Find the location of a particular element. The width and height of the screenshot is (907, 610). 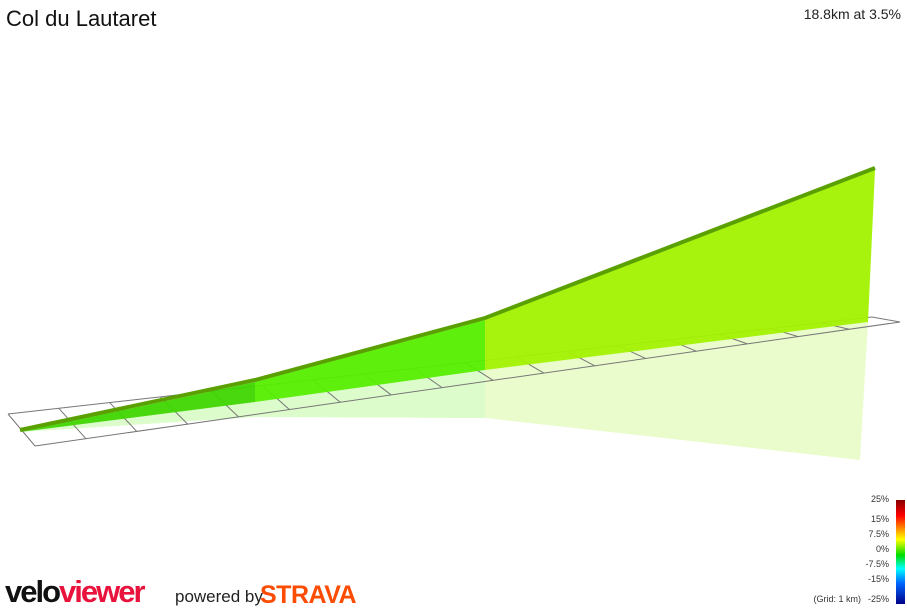

strava-logo: STRAVA is located at coordinates (308, 595).